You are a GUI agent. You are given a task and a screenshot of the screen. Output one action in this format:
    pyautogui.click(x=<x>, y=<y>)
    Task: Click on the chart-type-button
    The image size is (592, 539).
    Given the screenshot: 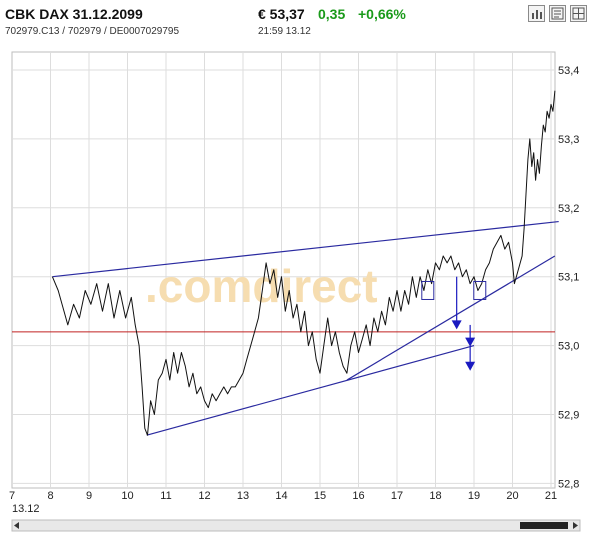 What is the action you would take?
    pyautogui.click(x=536, y=13)
    